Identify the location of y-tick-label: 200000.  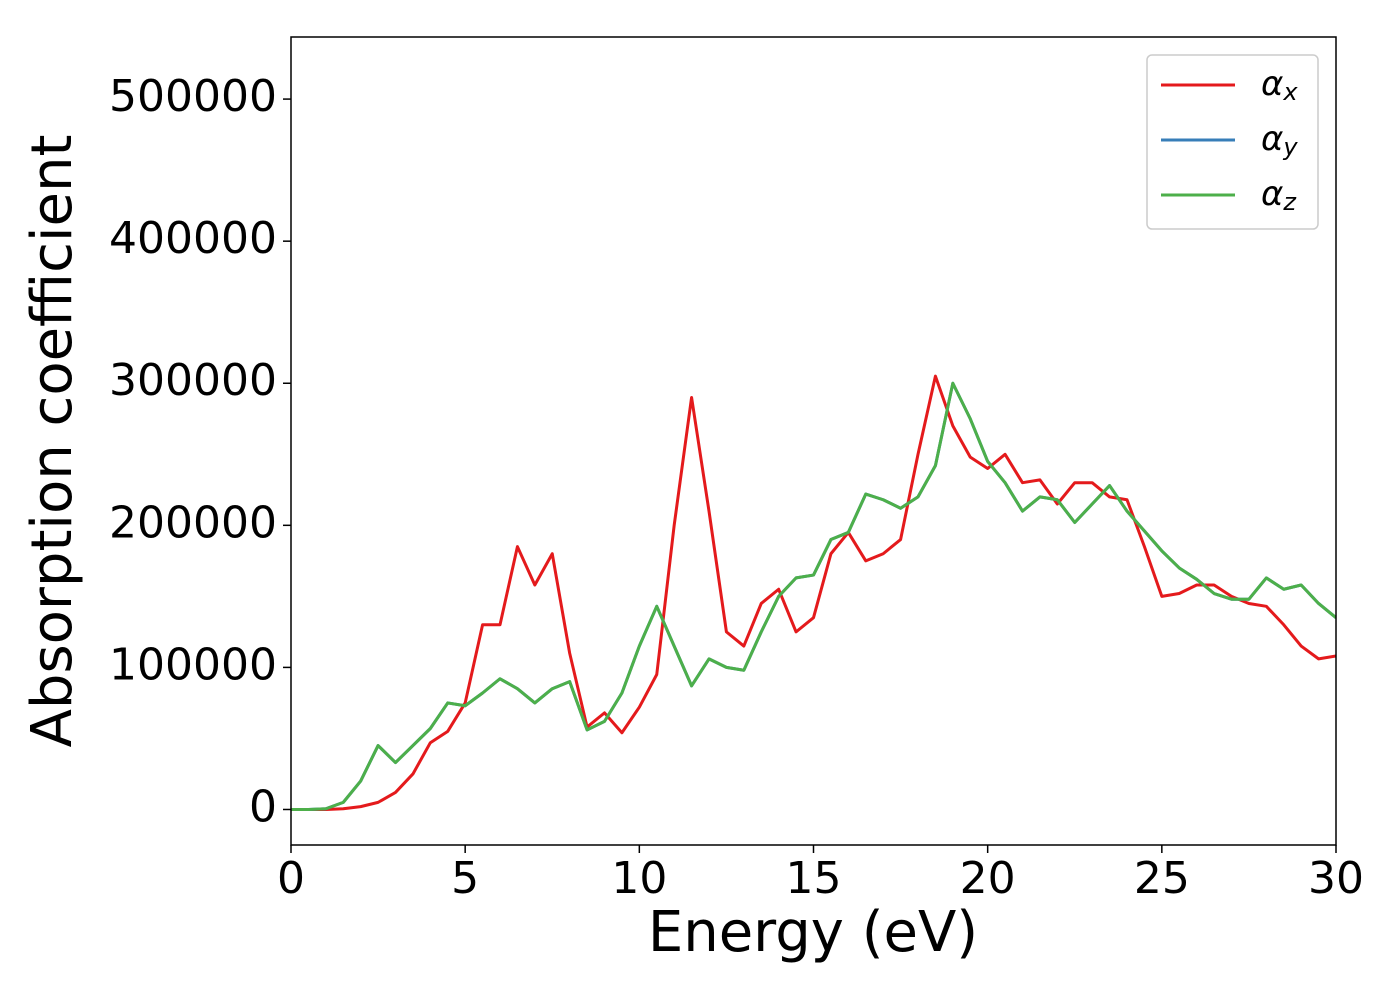
(193, 522).